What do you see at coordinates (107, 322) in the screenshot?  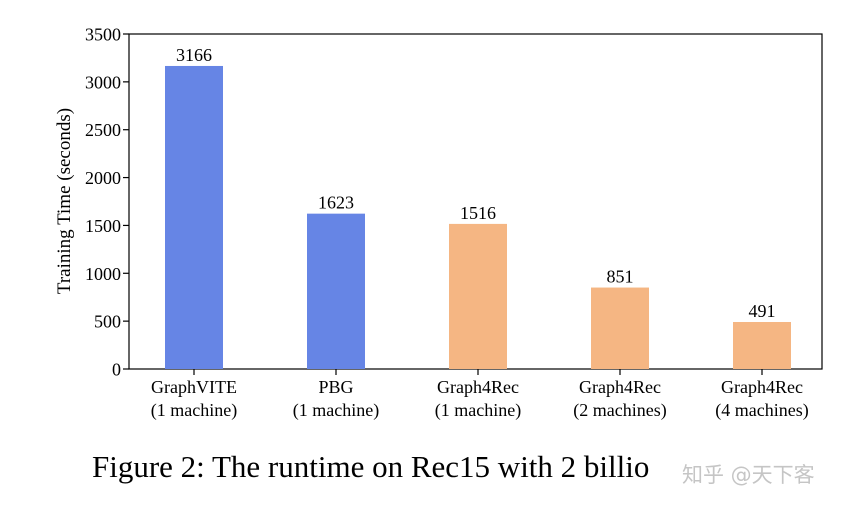 I see `y-tick-label: 500` at bounding box center [107, 322].